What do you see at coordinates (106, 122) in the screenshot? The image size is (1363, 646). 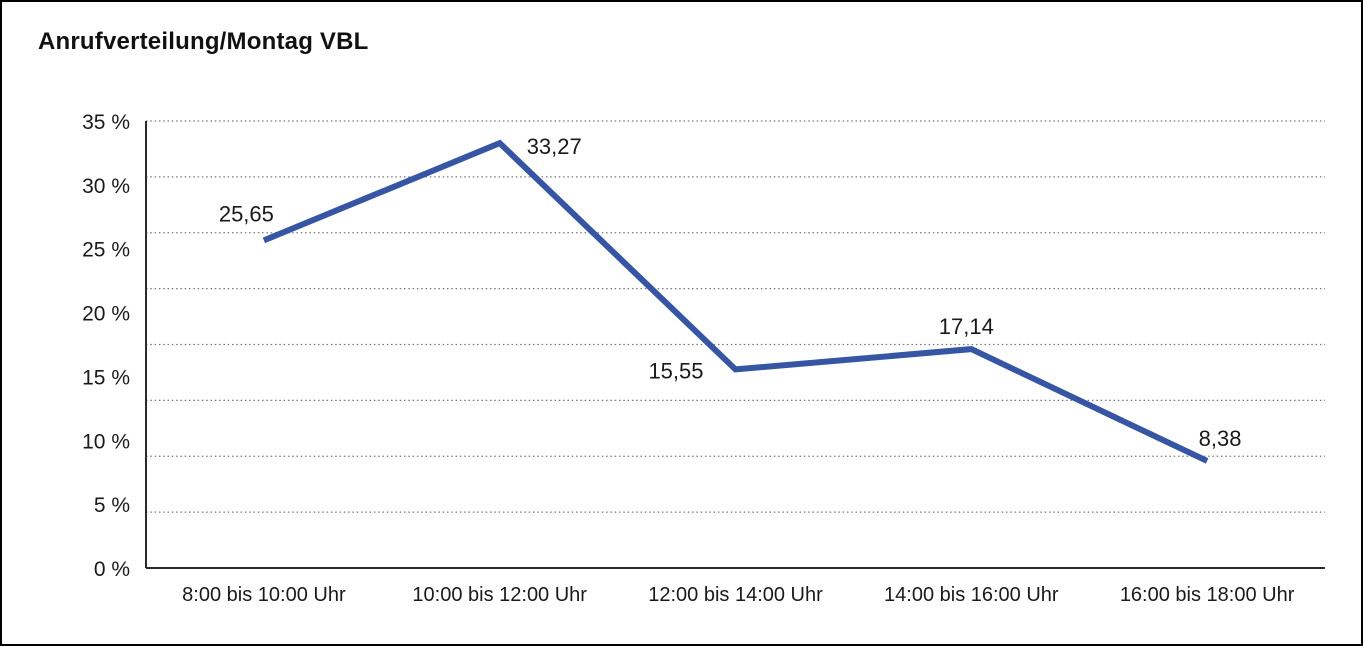 I see `y-tick-label: 35 %` at bounding box center [106, 122].